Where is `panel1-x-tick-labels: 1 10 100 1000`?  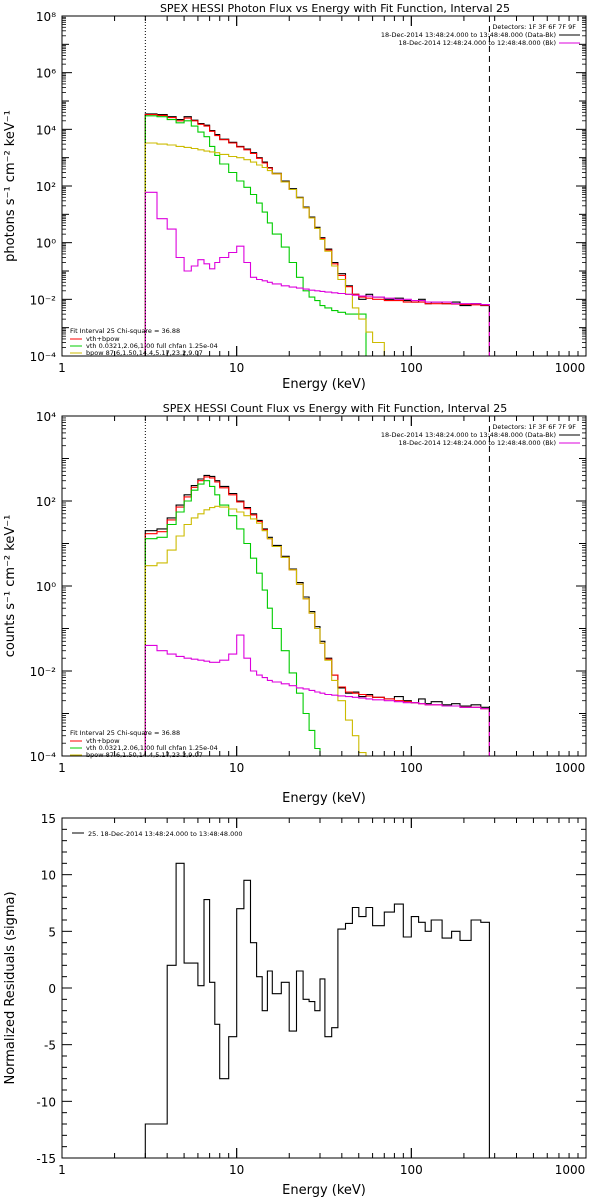 panel1-x-tick-labels: 1 10 100 1000 is located at coordinates (321, 368).